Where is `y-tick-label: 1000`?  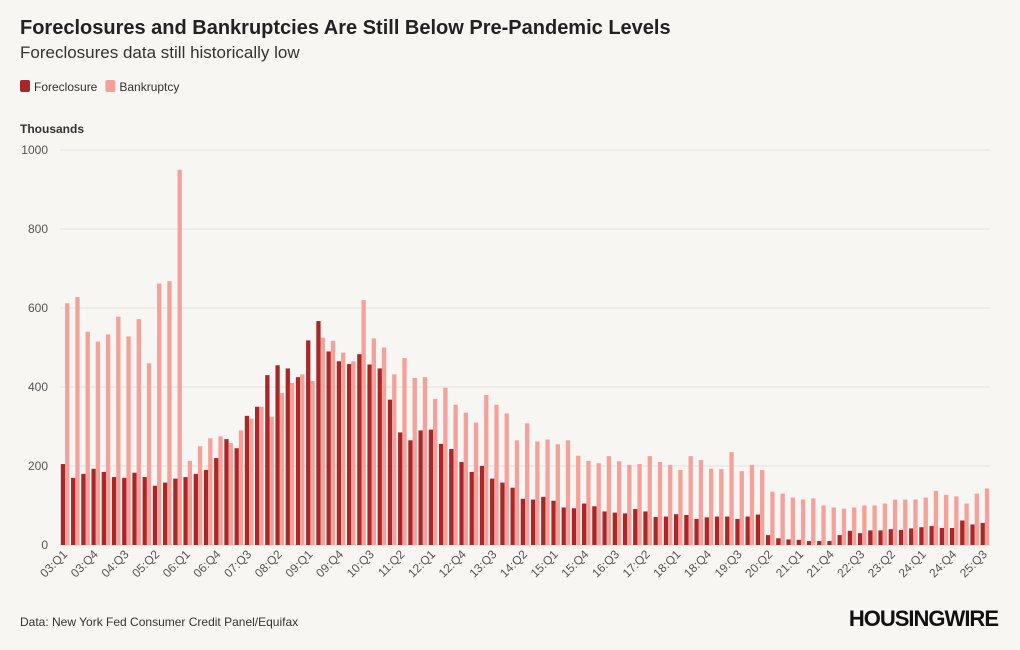
y-tick-label: 1000 is located at coordinates (34, 150).